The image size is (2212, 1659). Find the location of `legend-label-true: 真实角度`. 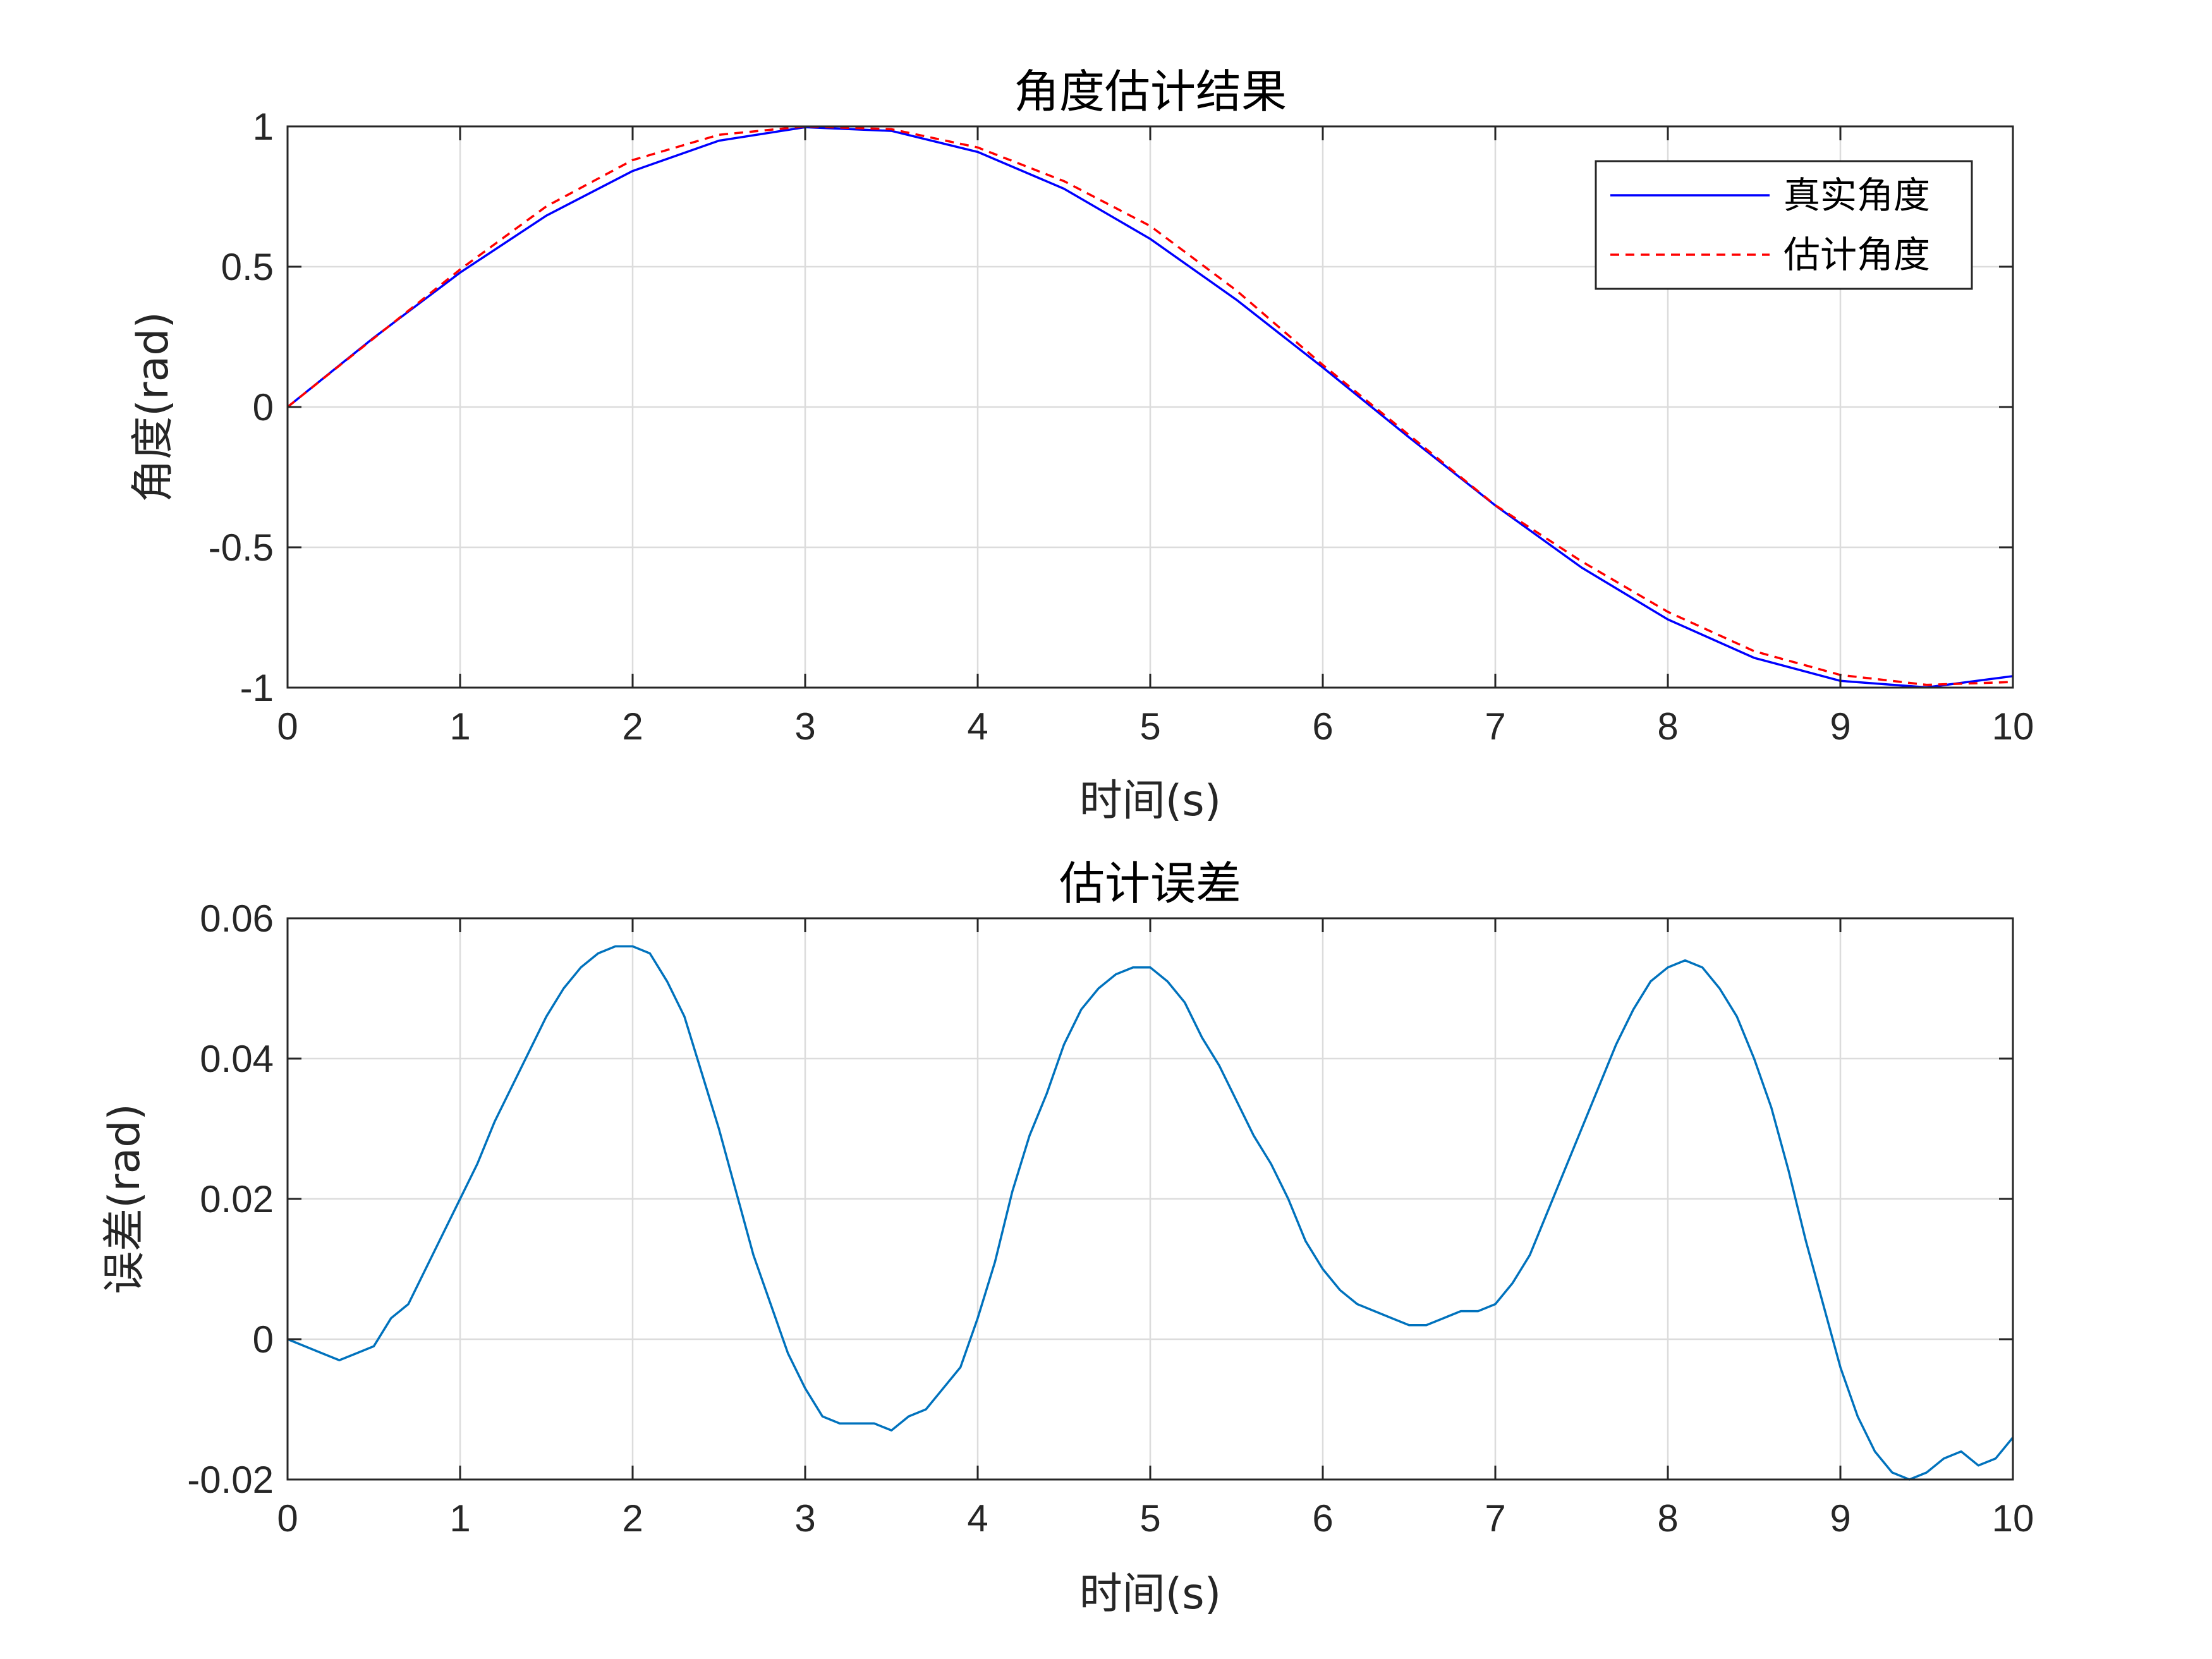

legend-label-true: 真实角度 is located at coordinates (1857, 195).